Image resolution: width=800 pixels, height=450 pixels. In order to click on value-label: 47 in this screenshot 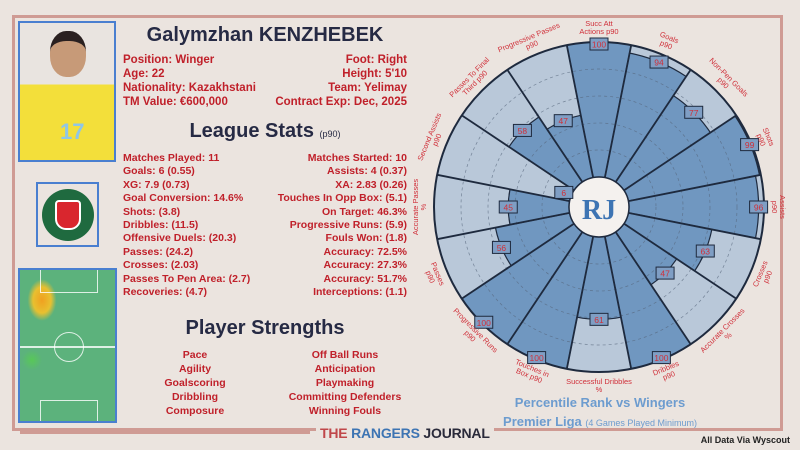, I will do `click(665, 274)`.